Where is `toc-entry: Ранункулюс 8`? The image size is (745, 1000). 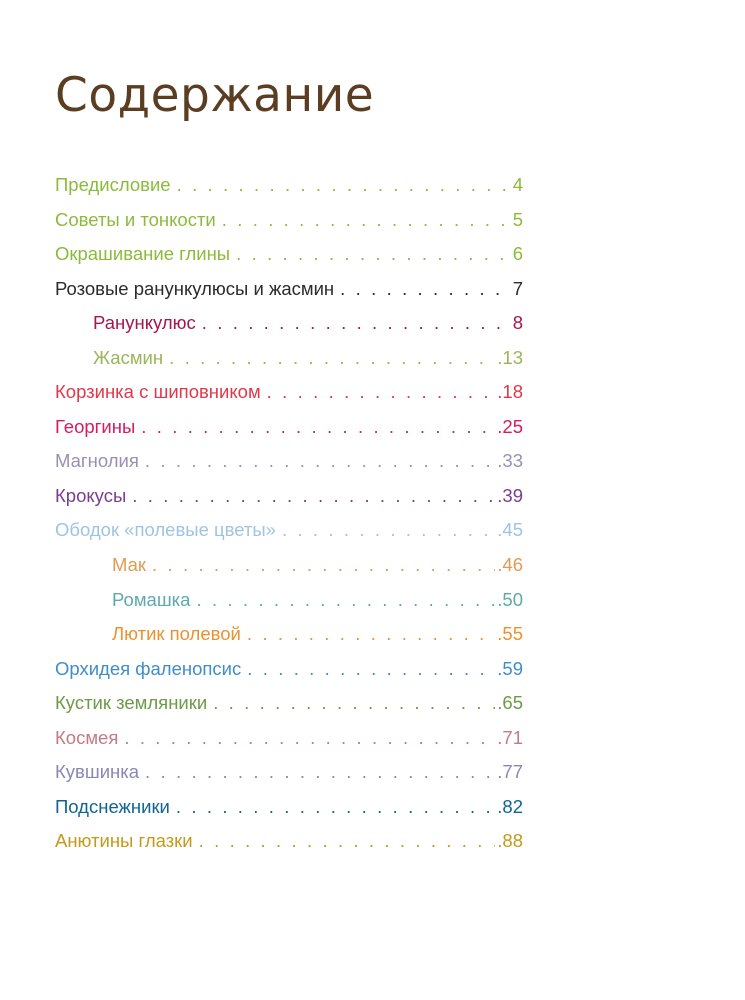
toc-entry: Ранункулюс 8 is located at coordinates (289, 324).